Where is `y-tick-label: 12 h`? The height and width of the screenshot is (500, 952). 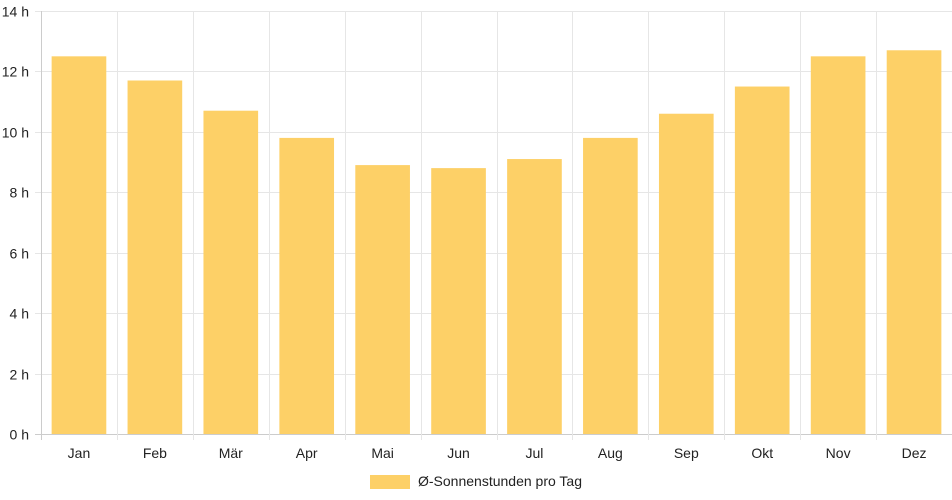 y-tick-label: 12 h is located at coordinates (15, 72).